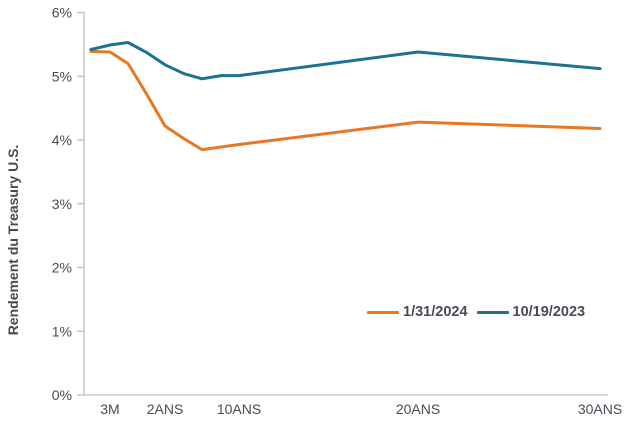  Describe the element at coordinates (600, 409) in the screenshot. I see `x-tick-label: 30ANS` at that location.